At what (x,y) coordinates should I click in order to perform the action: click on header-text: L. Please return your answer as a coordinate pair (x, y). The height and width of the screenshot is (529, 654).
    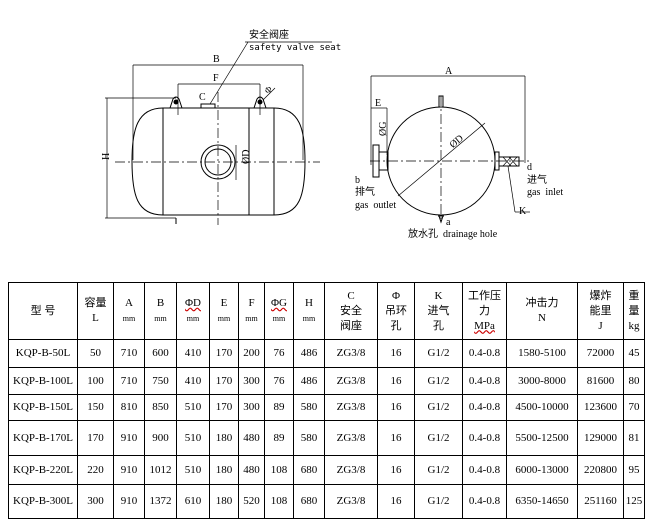
    Looking at the image, I should click on (95, 318).